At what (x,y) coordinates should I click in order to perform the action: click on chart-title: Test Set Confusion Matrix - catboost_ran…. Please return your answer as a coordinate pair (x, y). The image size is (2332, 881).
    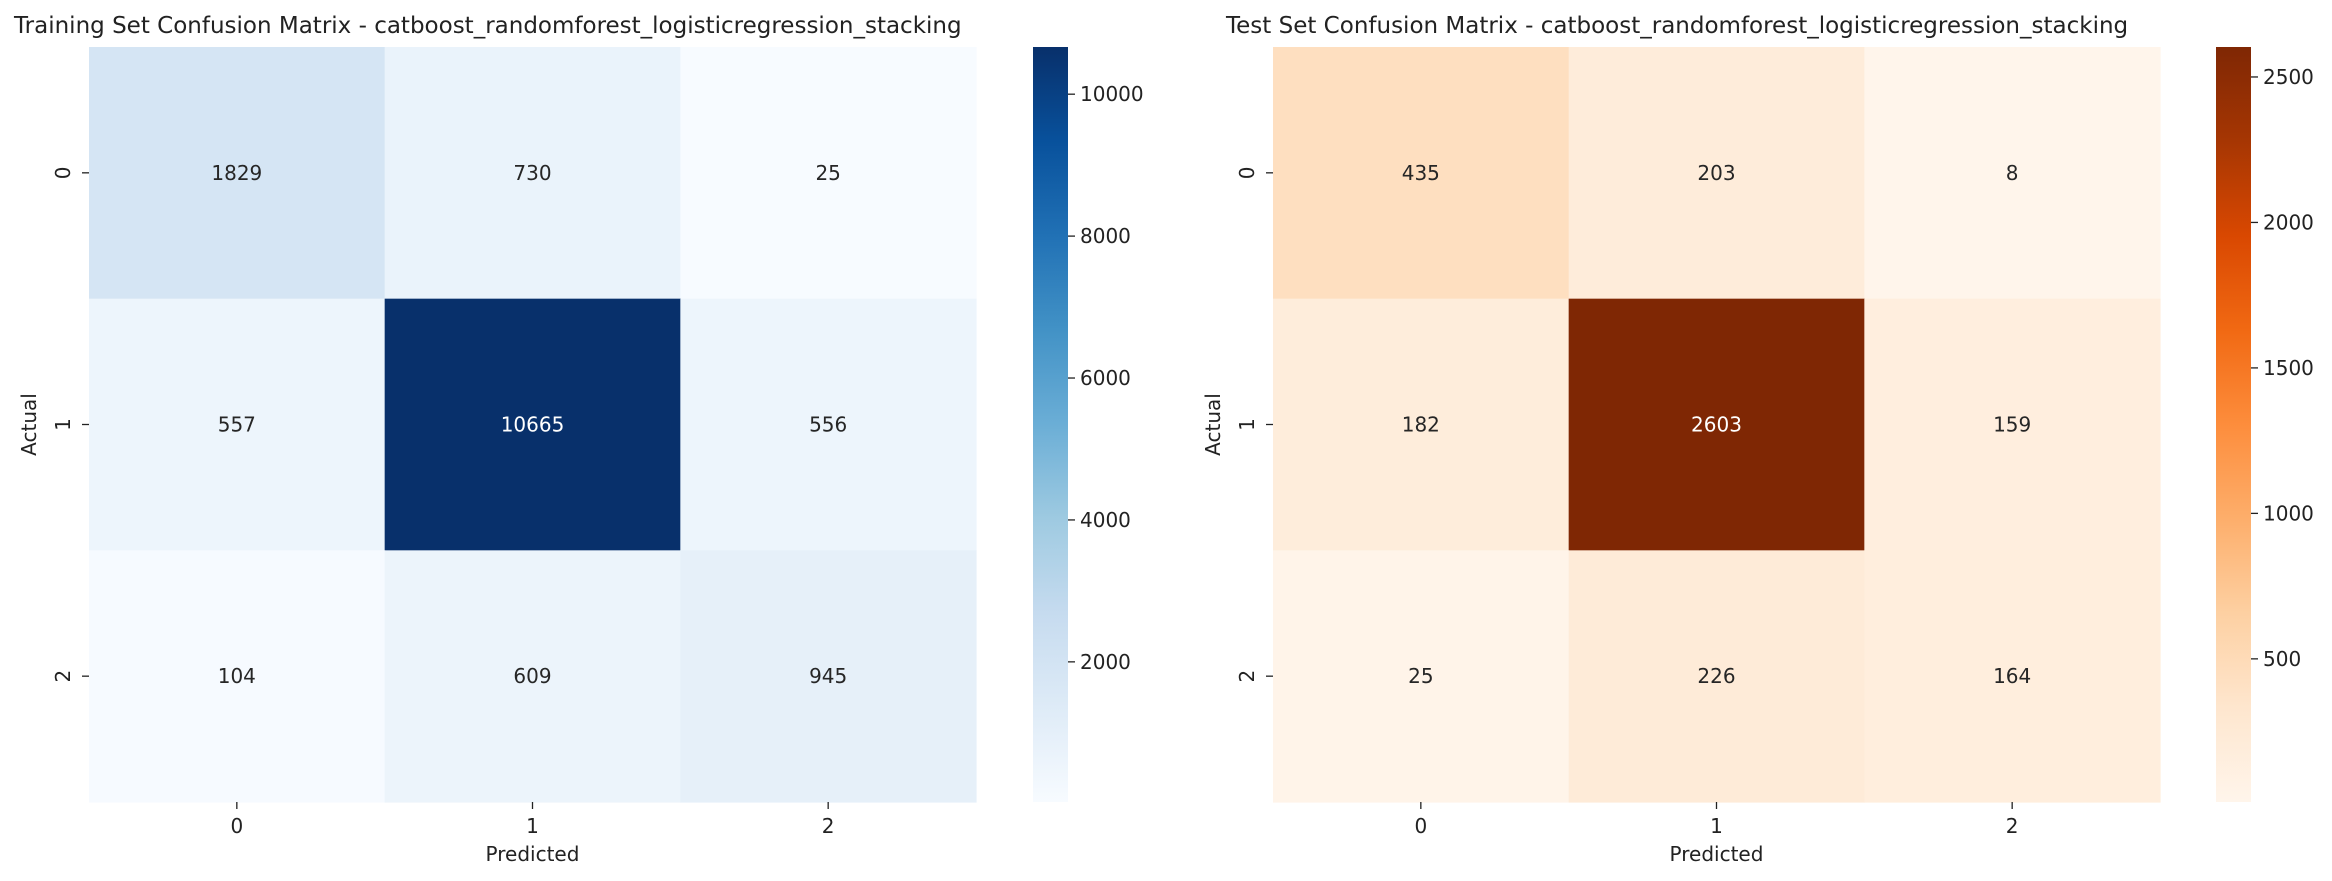
    Looking at the image, I should click on (1676, 26).